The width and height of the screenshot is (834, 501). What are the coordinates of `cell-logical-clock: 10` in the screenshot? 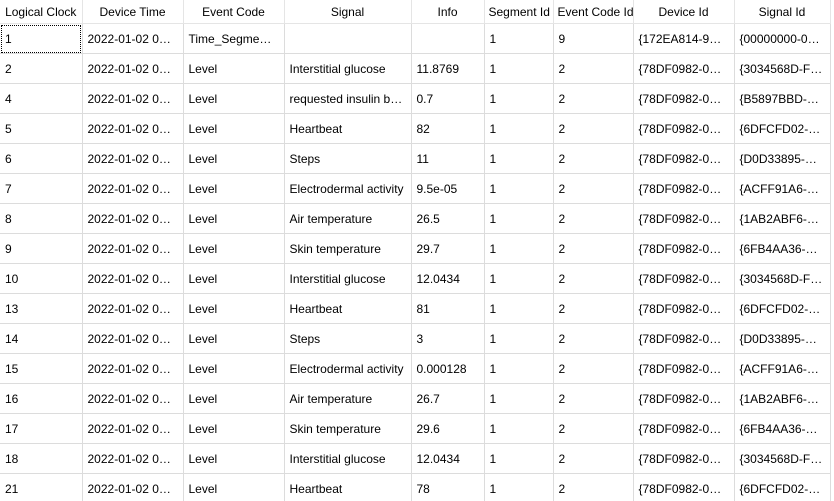 It's located at (41, 278).